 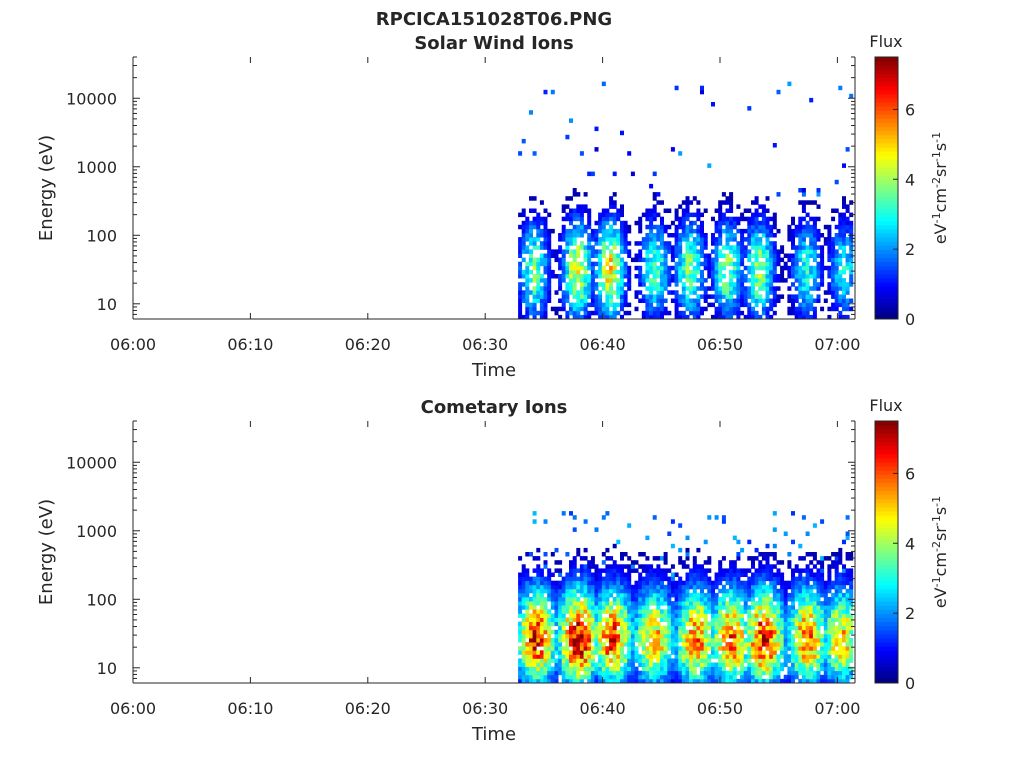 What do you see at coordinates (940, 552) in the screenshot?
I see `colorbar-unit-cometary: eV-1cm-2sr-1s-1` at bounding box center [940, 552].